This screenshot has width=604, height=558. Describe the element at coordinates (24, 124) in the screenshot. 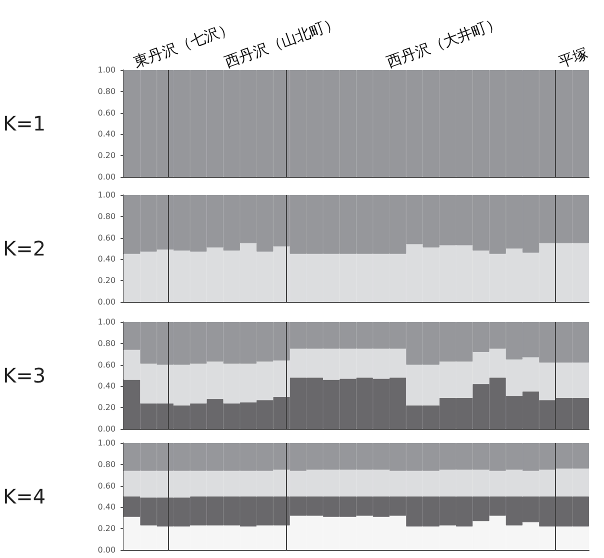

I see `y-axis-title: K=1` at that location.